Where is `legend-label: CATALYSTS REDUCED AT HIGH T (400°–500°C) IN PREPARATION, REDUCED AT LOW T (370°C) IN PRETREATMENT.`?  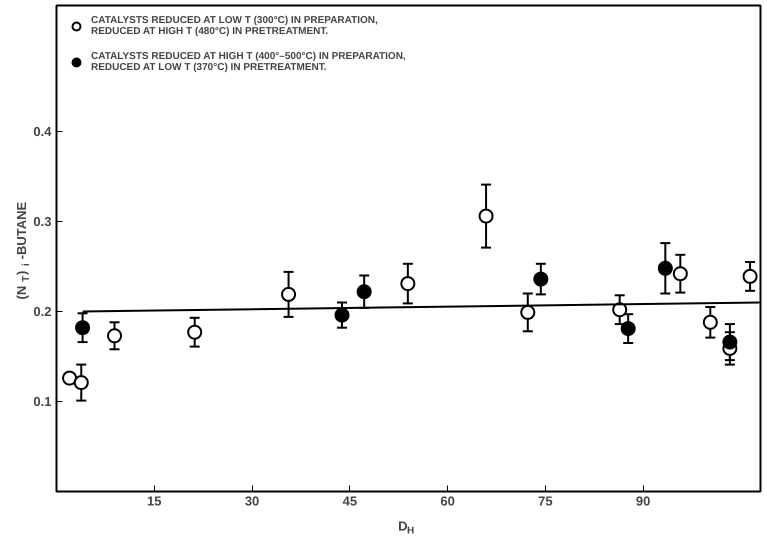
legend-label: CATALYSTS REDUCED AT HIGH T (400°–500°C) IN PREPARATION, REDUCED AT LOW T (370°C) IN PRETREATMENT. is located at coordinates (248, 62).